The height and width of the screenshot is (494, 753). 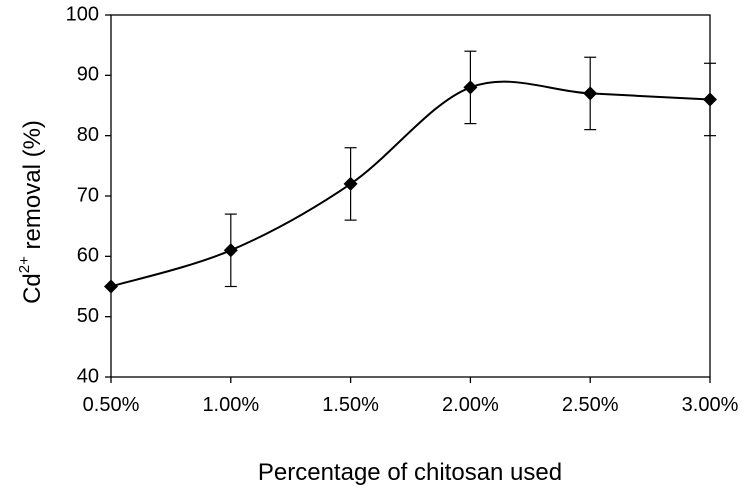 What do you see at coordinates (111, 405) in the screenshot?
I see `x-tick-label: 0.50%` at bounding box center [111, 405].